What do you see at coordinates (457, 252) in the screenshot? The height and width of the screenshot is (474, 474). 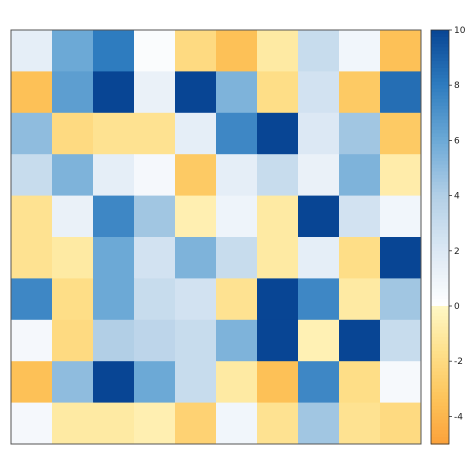 I see `colorbar-tick-label: 2` at bounding box center [457, 252].